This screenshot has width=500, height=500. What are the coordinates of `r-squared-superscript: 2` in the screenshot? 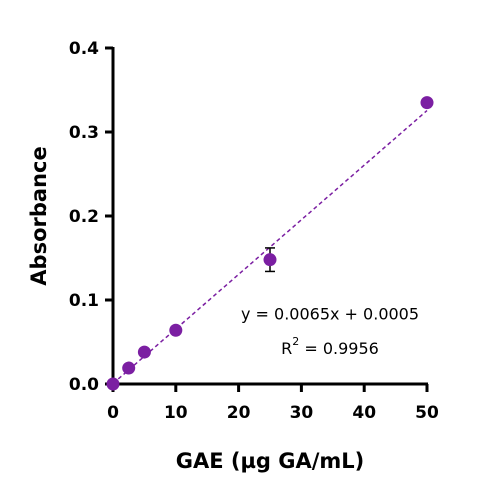 It's located at (295, 341).